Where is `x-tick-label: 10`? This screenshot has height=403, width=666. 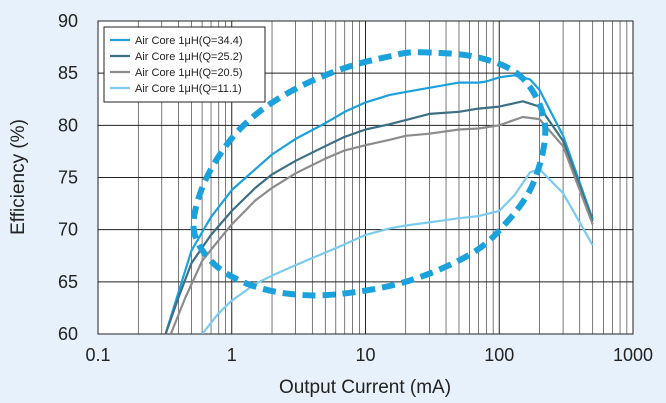
x-tick-label: 10 is located at coordinates (365, 355).